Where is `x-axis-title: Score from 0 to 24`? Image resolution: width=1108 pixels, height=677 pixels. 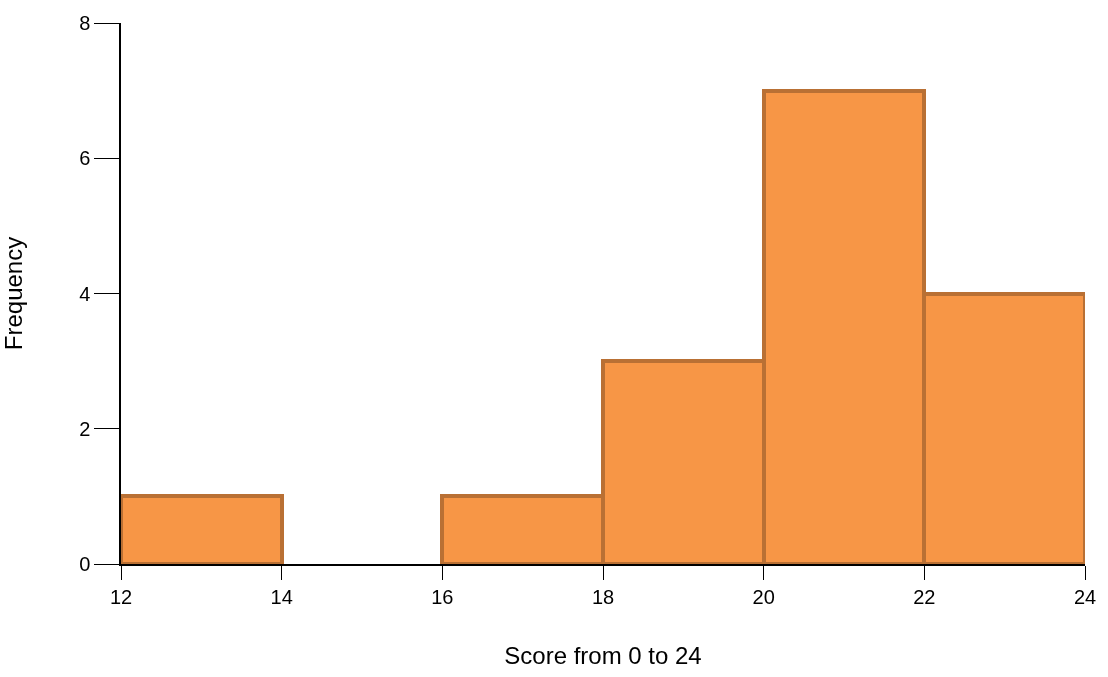 x-axis-title: Score from 0 to 24 is located at coordinates (603, 655).